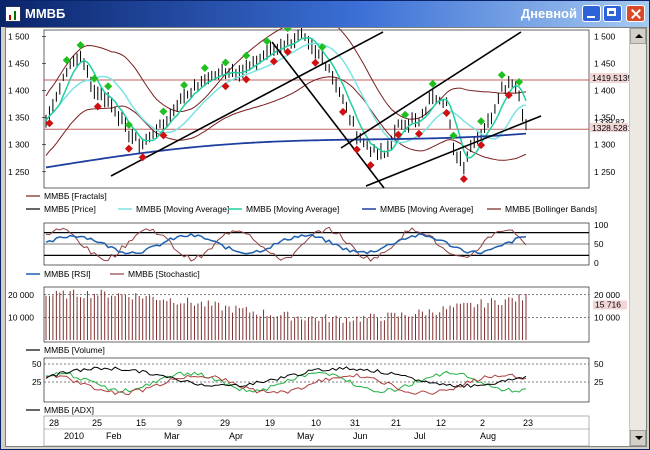  I want to click on y-tick-right: 1 250, so click(605, 172).